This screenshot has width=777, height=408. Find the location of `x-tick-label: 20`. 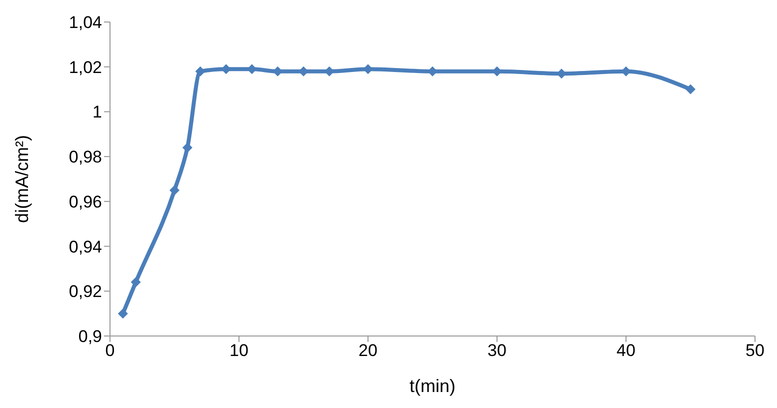

x-tick-label: 20 is located at coordinates (368, 350).